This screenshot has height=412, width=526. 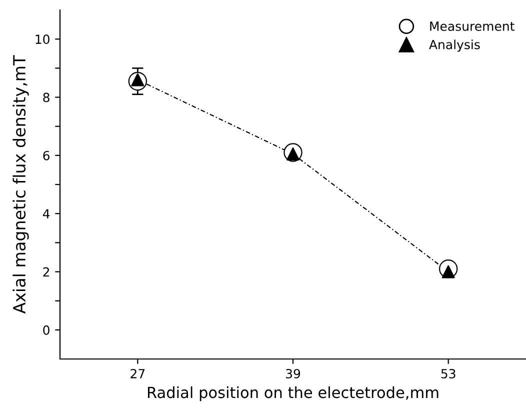 I want to click on legend-label: Measurement, so click(x=472, y=26).